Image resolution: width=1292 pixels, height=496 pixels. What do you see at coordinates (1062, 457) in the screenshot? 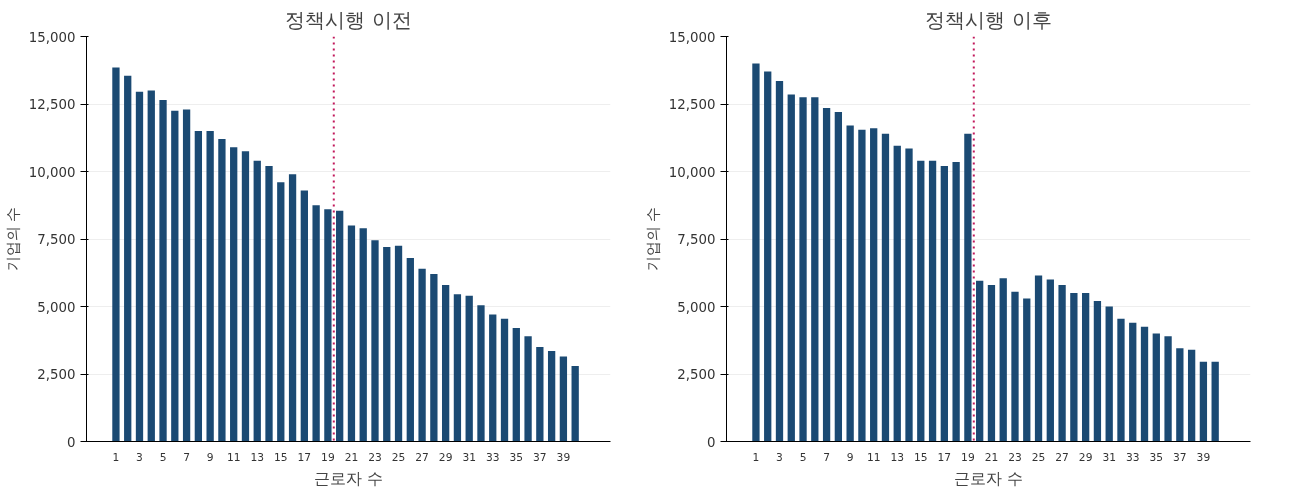
I see `x-tick-label: 27` at bounding box center [1062, 457].